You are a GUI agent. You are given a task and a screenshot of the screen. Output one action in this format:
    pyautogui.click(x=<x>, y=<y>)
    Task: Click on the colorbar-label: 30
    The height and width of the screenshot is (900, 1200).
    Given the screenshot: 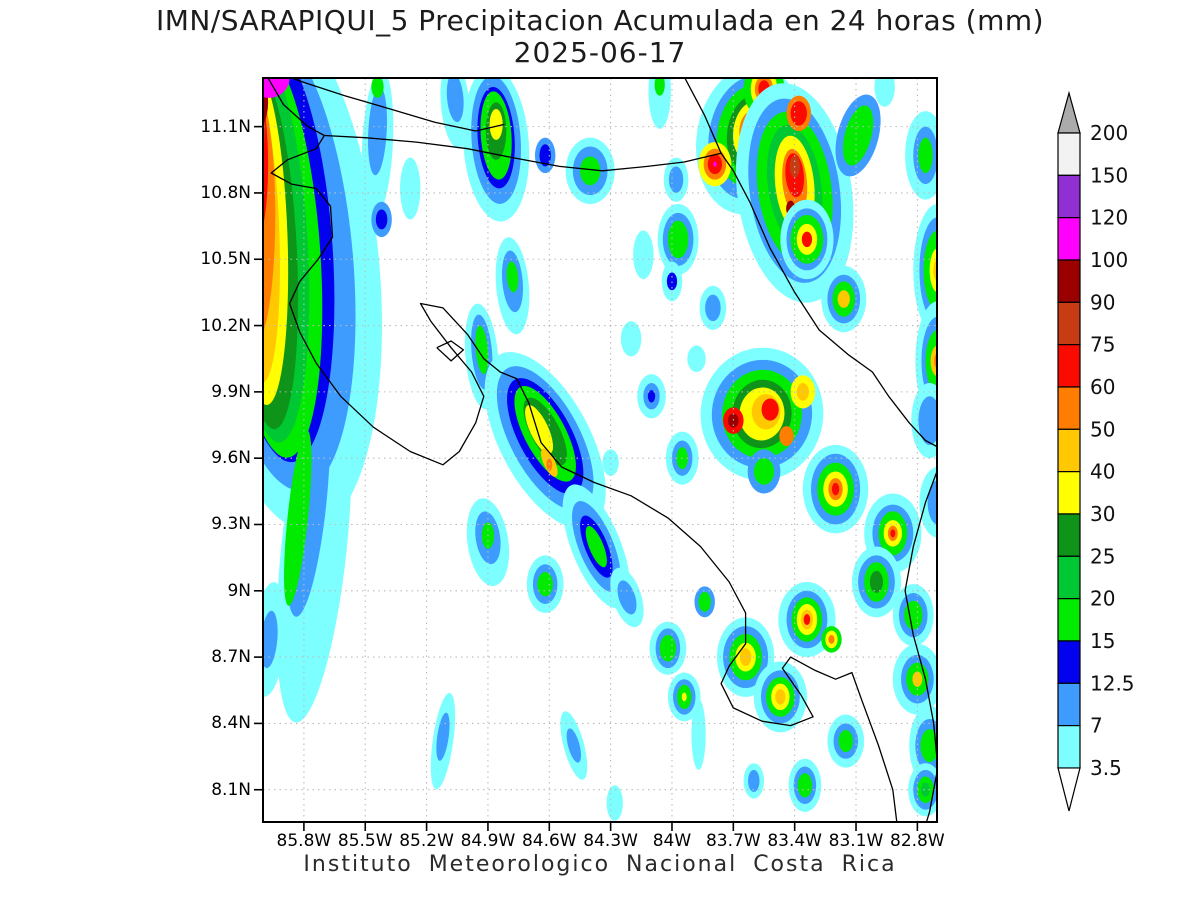 What is the action you would take?
    pyautogui.click(x=1102, y=514)
    